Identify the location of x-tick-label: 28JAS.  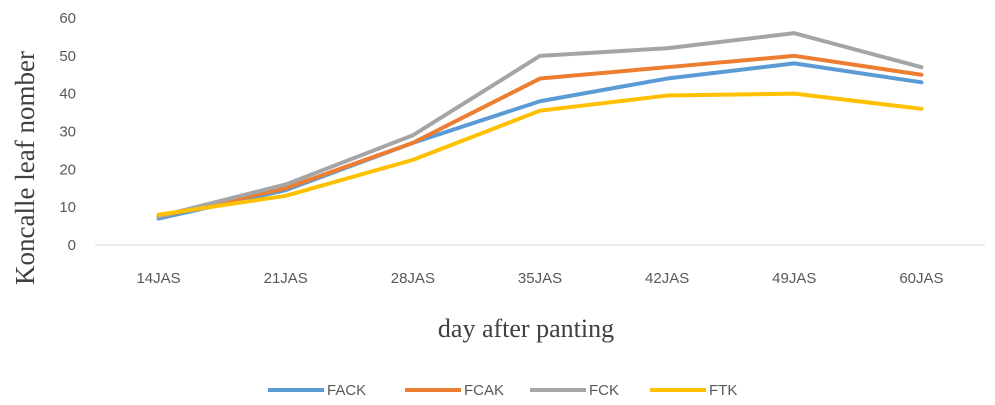
(413, 278).